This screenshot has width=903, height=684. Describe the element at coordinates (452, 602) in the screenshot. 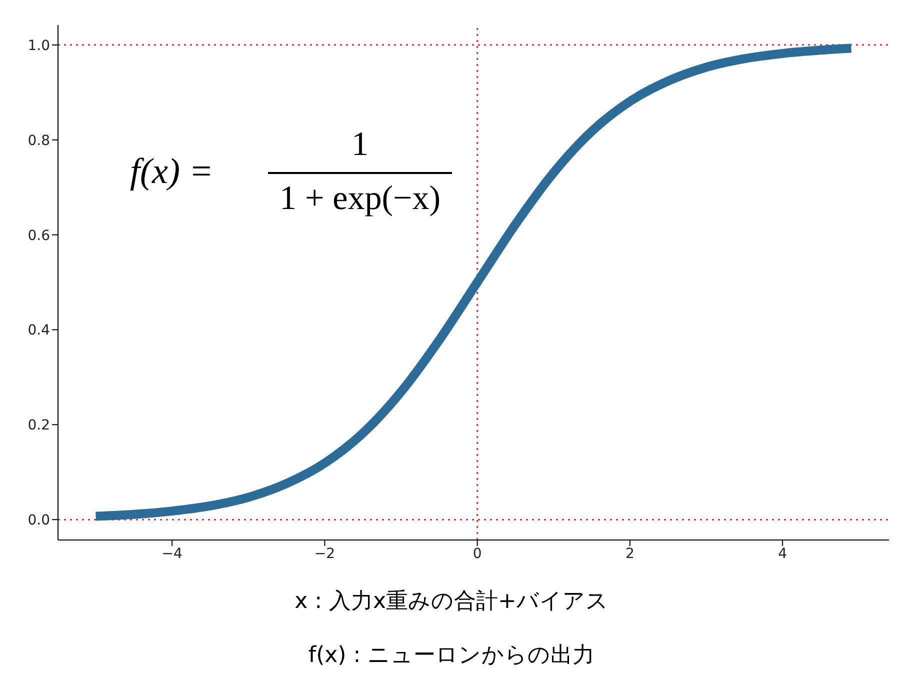

I see `text: x : 入力x重みの合計+バイアス` at that location.